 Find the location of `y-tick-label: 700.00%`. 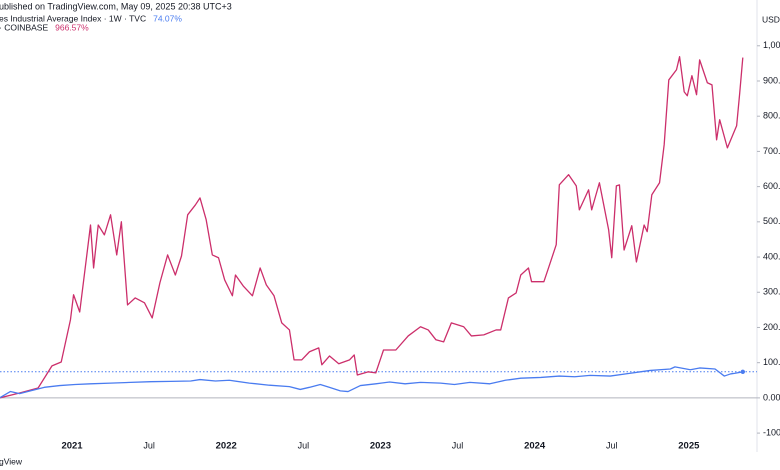

y-tick-label: 700.00% is located at coordinates (771, 151).